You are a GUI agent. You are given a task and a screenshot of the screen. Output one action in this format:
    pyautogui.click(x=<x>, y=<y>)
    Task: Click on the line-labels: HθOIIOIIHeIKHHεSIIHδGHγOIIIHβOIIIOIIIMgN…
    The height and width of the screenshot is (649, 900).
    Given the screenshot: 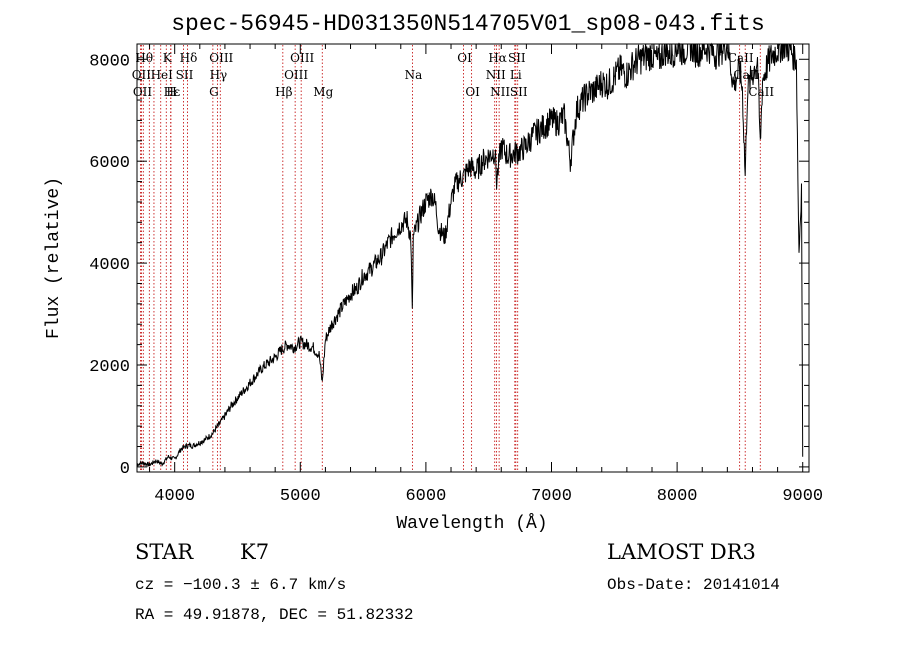 What is the action you would take?
    pyautogui.click(x=453, y=75)
    